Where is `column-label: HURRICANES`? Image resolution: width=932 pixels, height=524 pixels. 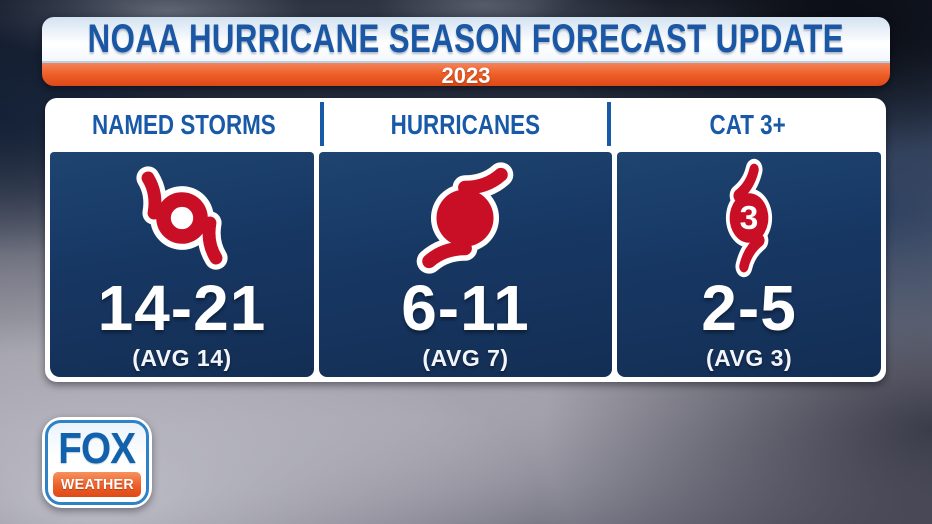
column-label: HURRICANES is located at coordinates (465, 124).